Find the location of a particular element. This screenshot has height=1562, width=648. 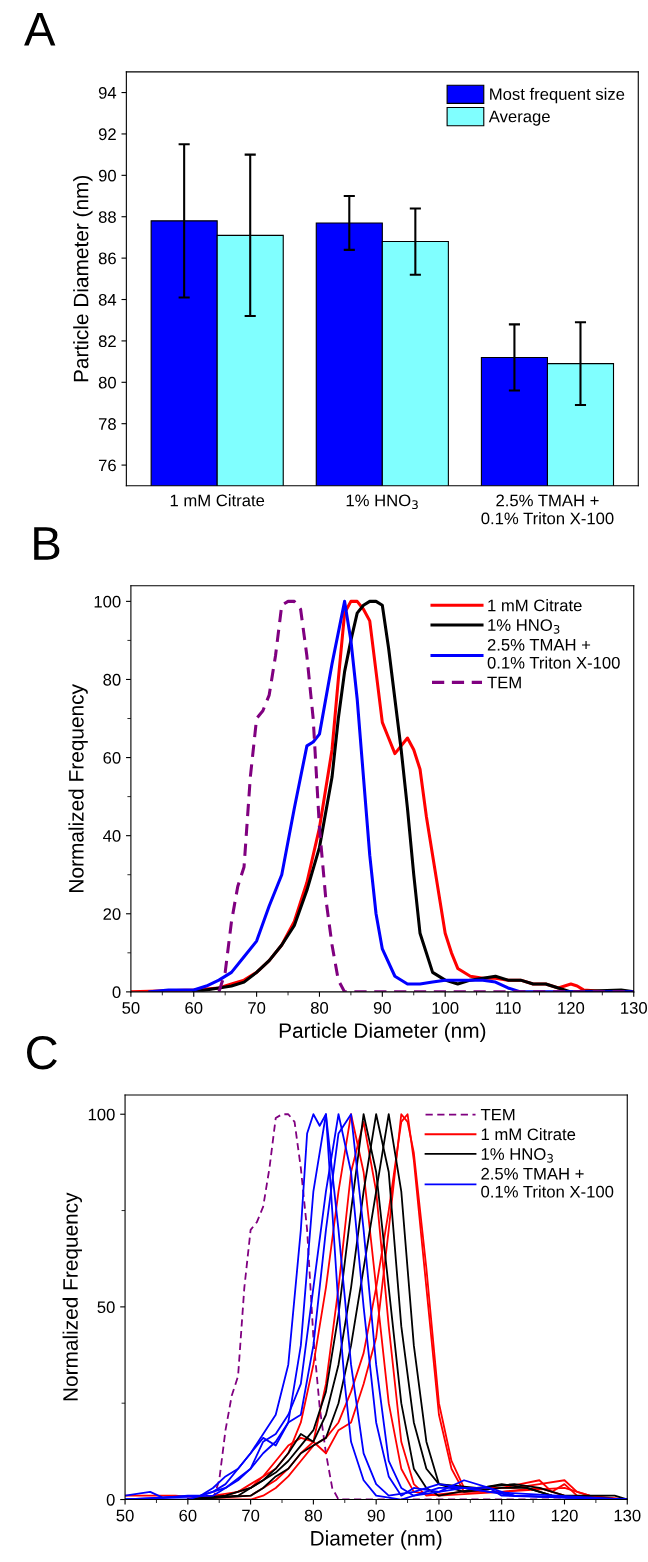

y-tick-label: 40 is located at coordinates (112, 836).